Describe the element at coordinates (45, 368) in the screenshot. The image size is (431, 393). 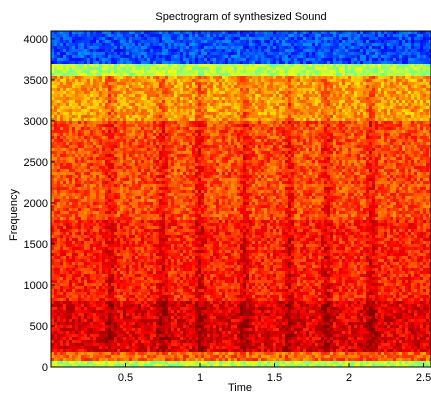
I see `y-tick-label: 0` at that location.